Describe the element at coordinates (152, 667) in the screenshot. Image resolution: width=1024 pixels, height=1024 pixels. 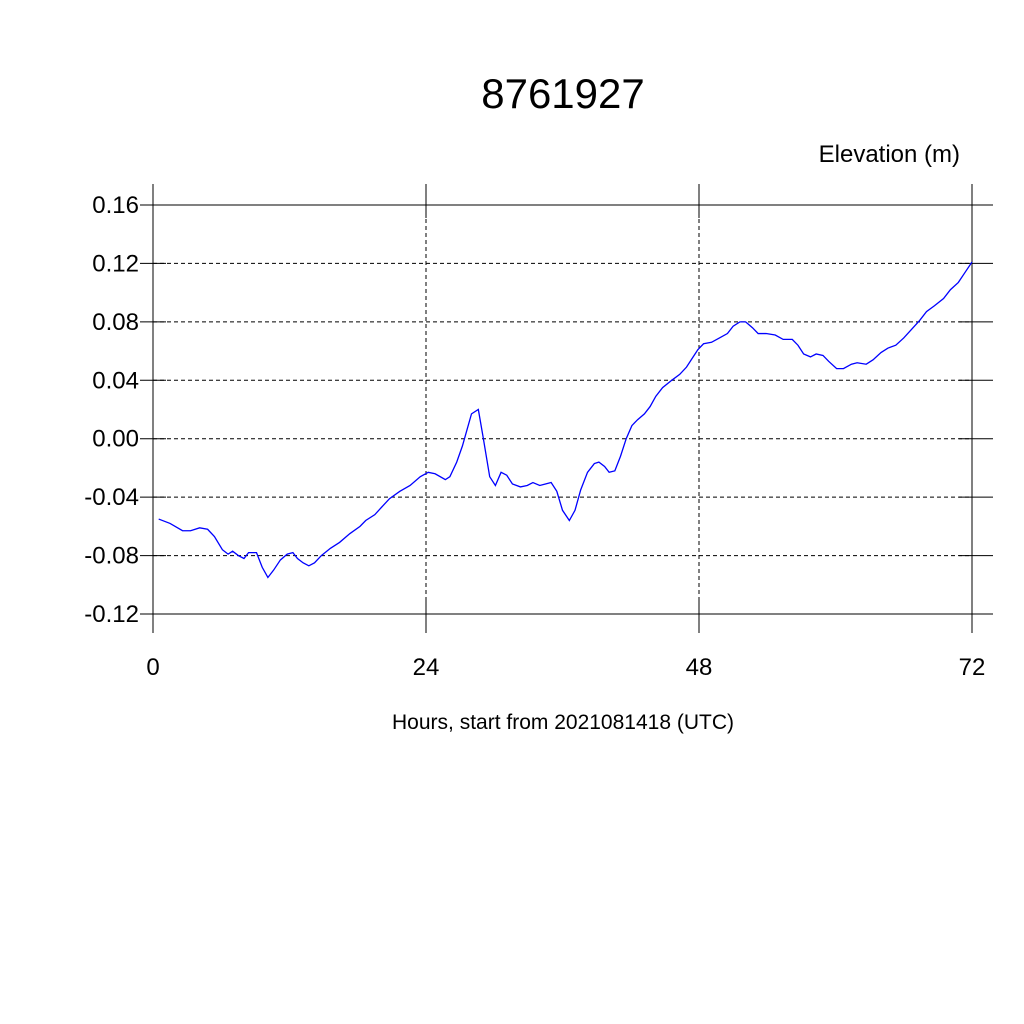
I see `x-tick-label: 0` at that location.